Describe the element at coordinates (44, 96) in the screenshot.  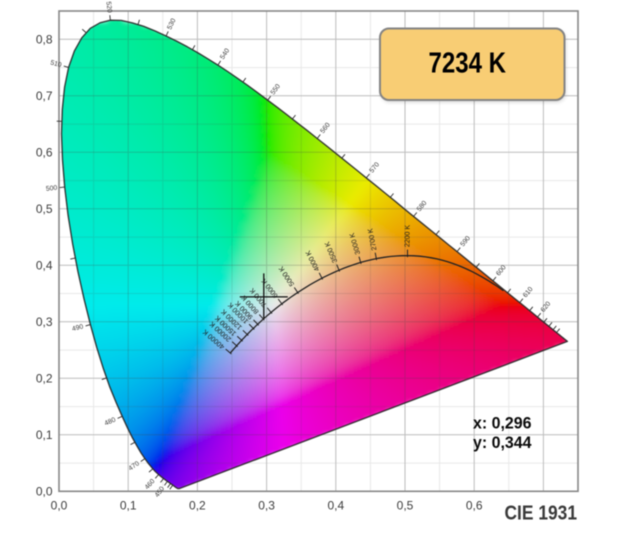
I see `svg-text: 0,7` at that location.